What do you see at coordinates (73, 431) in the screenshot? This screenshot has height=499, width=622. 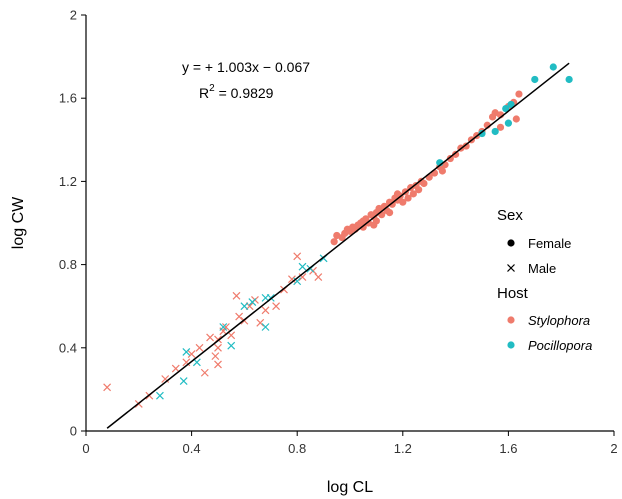 I see `y-tick-label: 0` at bounding box center [73, 431].